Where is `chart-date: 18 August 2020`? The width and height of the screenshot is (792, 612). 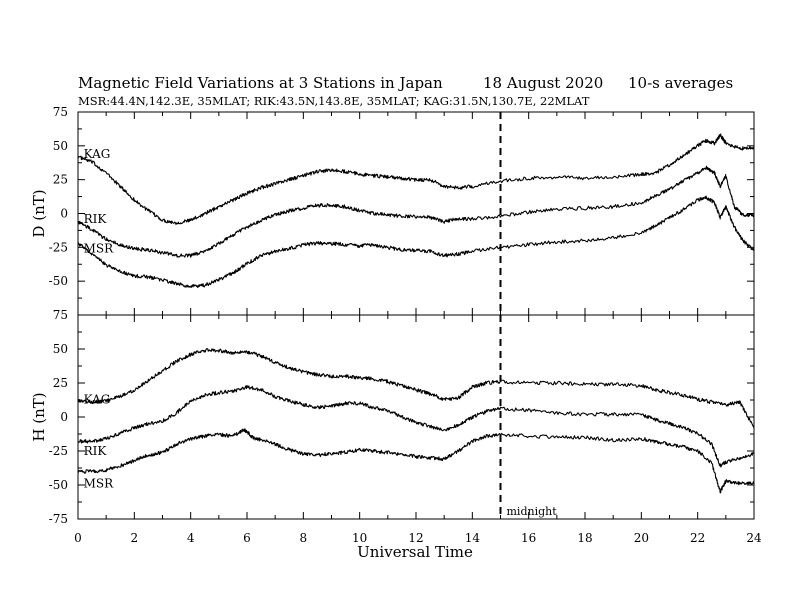 chart-date: 18 August 2020 is located at coordinates (543, 83).